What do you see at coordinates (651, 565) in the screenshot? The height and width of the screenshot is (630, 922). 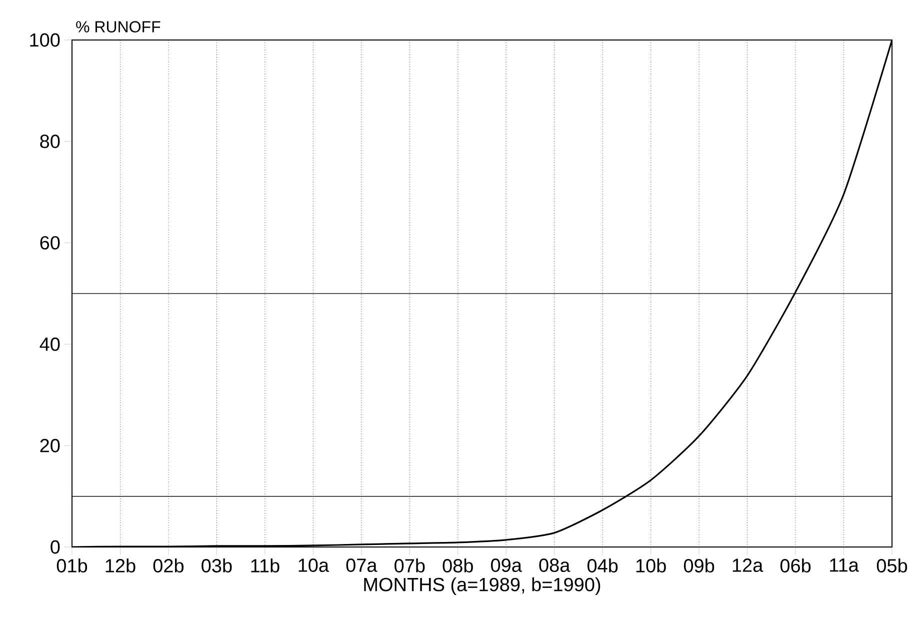 I see `x-tick-label: 10b` at bounding box center [651, 565].